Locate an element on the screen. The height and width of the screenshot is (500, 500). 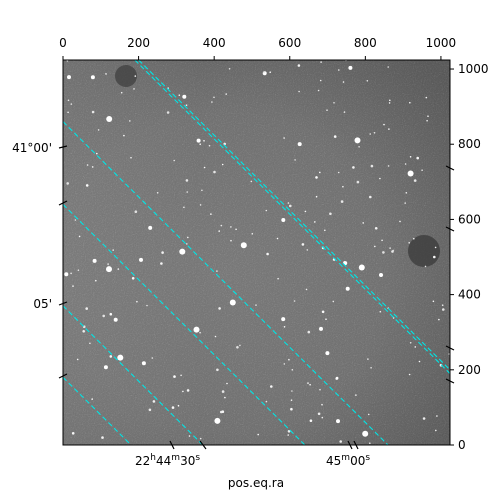
top-tick-label: 600 is located at coordinates (289, 43).